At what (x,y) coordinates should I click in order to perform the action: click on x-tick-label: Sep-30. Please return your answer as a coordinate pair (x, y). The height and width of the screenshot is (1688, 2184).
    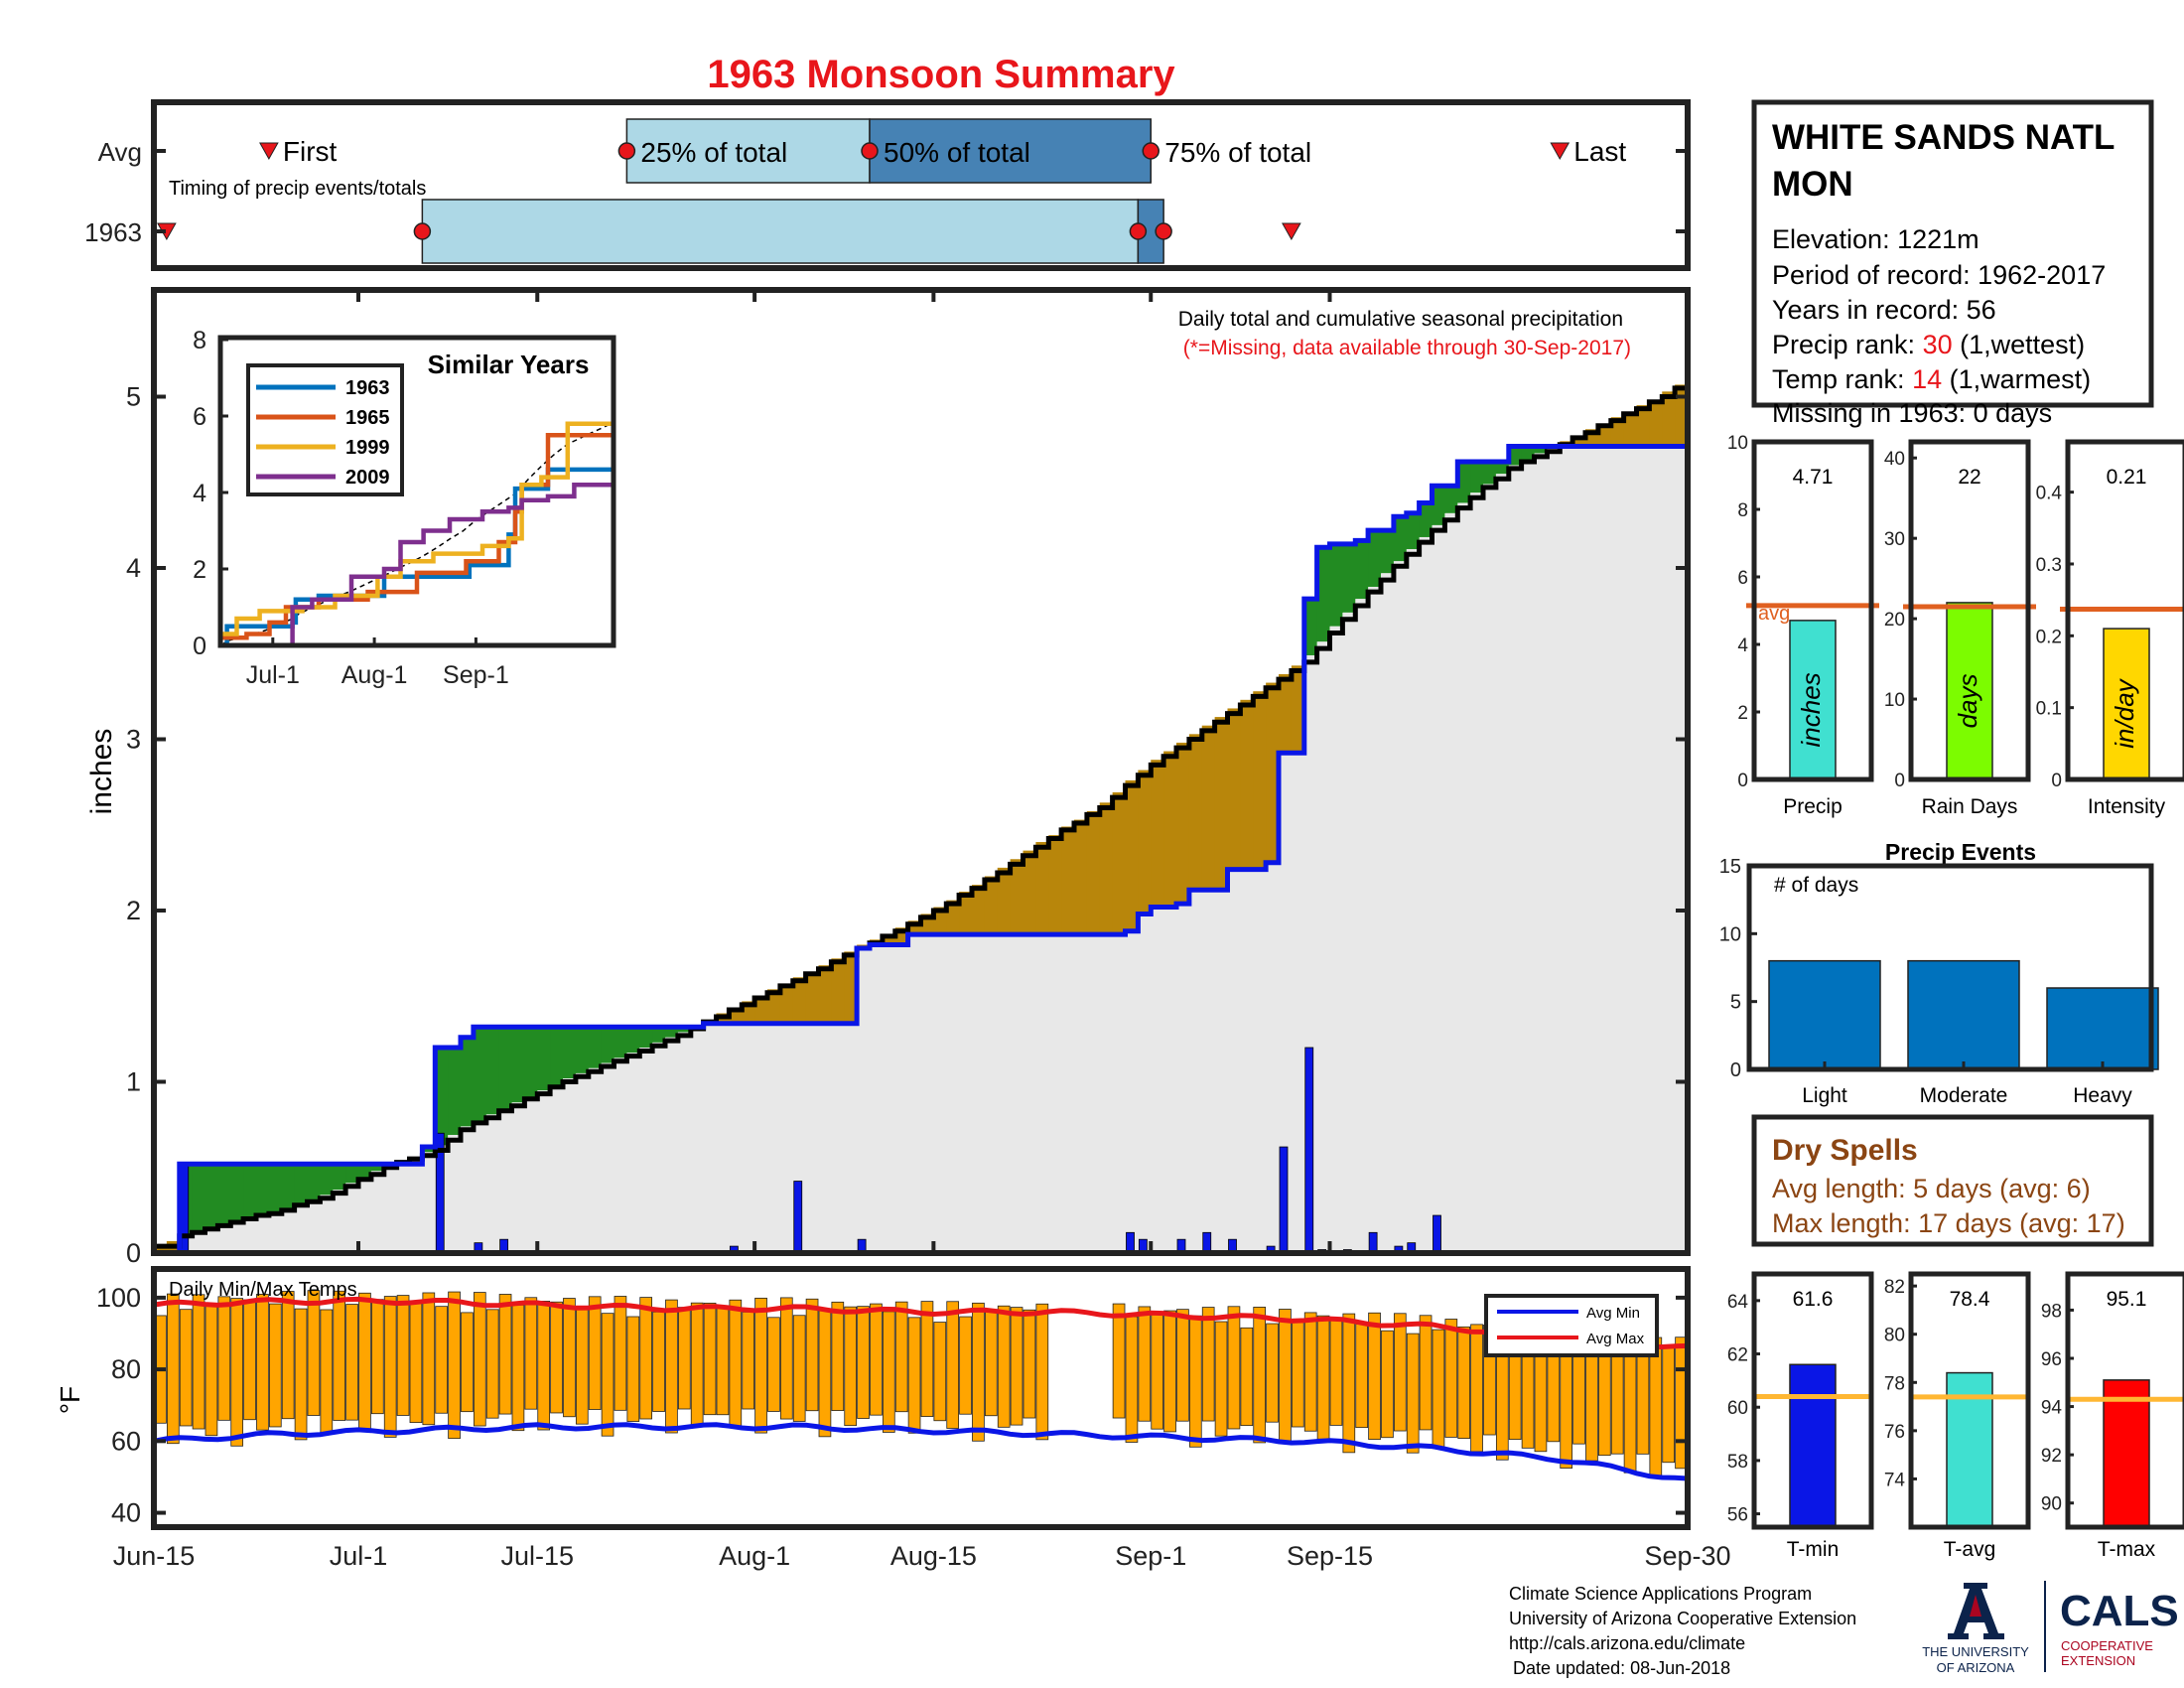
    Looking at the image, I should click on (1687, 1556).